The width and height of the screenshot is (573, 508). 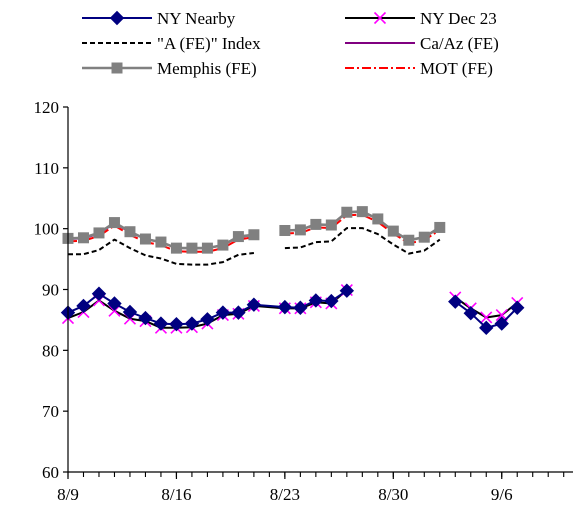 I want to click on legend-label: NY Dec 23, so click(x=458, y=18).